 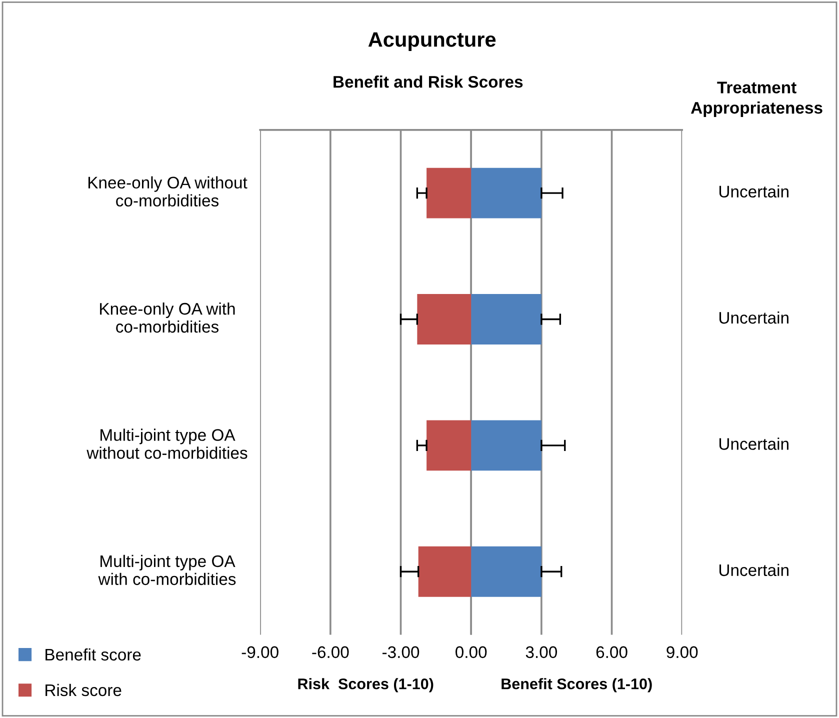 What do you see at coordinates (612, 652) in the screenshot?
I see `x-tick-label: 6.00` at bounding box center [612, 652].